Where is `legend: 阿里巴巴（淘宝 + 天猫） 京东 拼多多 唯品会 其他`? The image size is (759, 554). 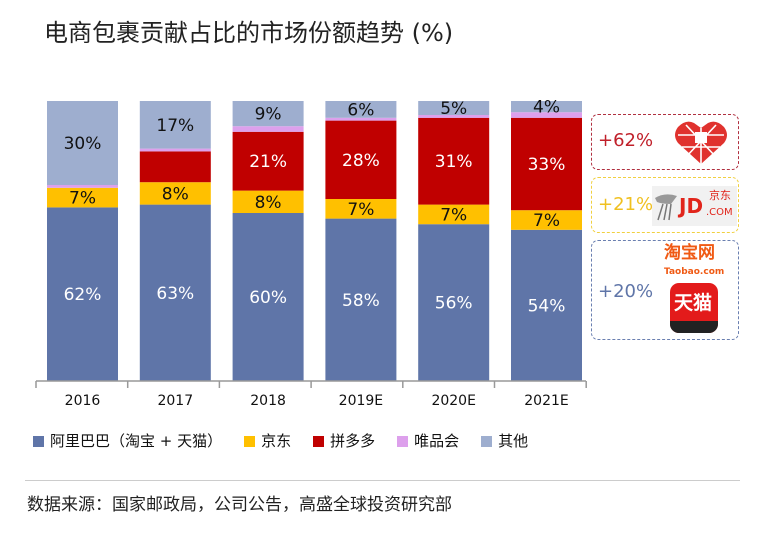
legend: 阿里巴巴（淘宝 + 天猫） 京东 拼多多 唯品会 其他 is located at coordinates (280, 441).